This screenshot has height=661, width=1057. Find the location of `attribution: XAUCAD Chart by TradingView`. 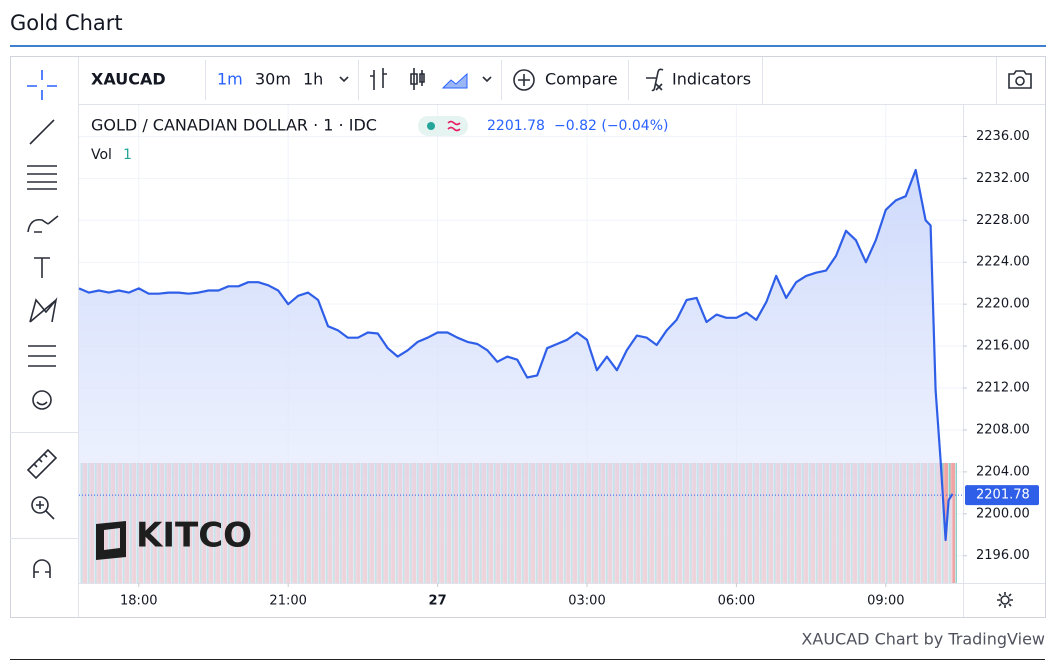

attribution: XAUCAD Chart by TradingView is located at coordinates (923, 639).